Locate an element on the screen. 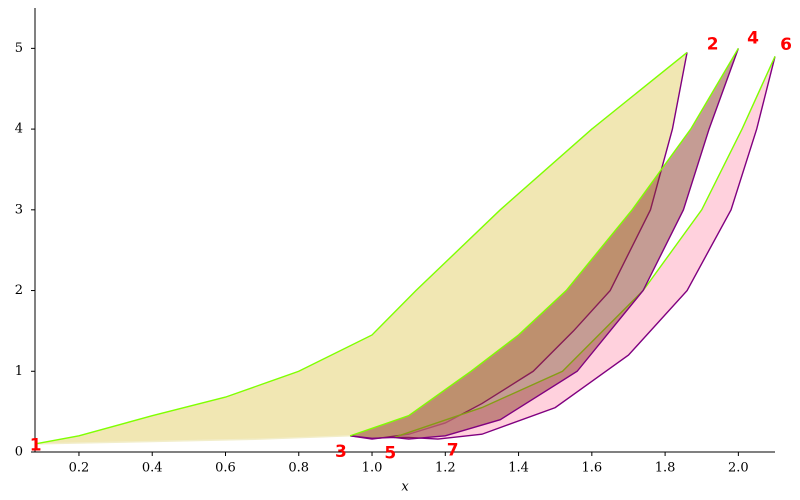 The width and height of the screenshot is (800, 500). point-label: 6 is located at coordinates (786, 45).